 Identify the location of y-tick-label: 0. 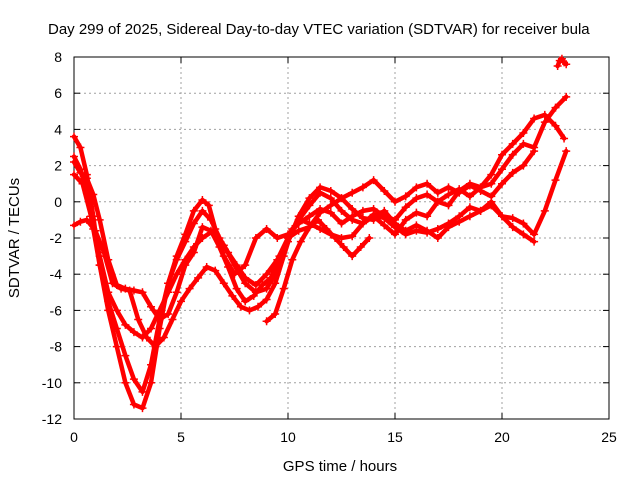
(58, 202).